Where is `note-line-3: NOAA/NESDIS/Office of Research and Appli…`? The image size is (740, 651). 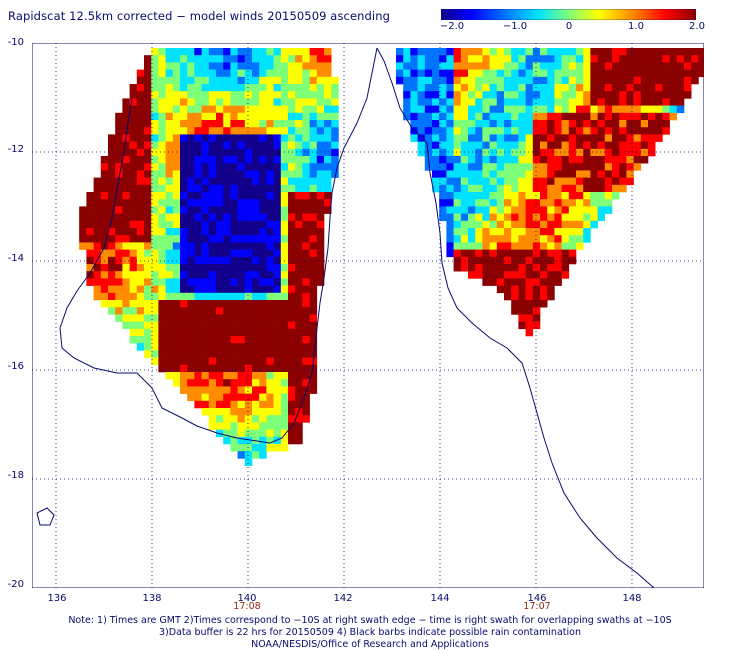 note-line-3: NOAA/NESDIS/Office of Research and Appli… is located at coordinates (370, 644).